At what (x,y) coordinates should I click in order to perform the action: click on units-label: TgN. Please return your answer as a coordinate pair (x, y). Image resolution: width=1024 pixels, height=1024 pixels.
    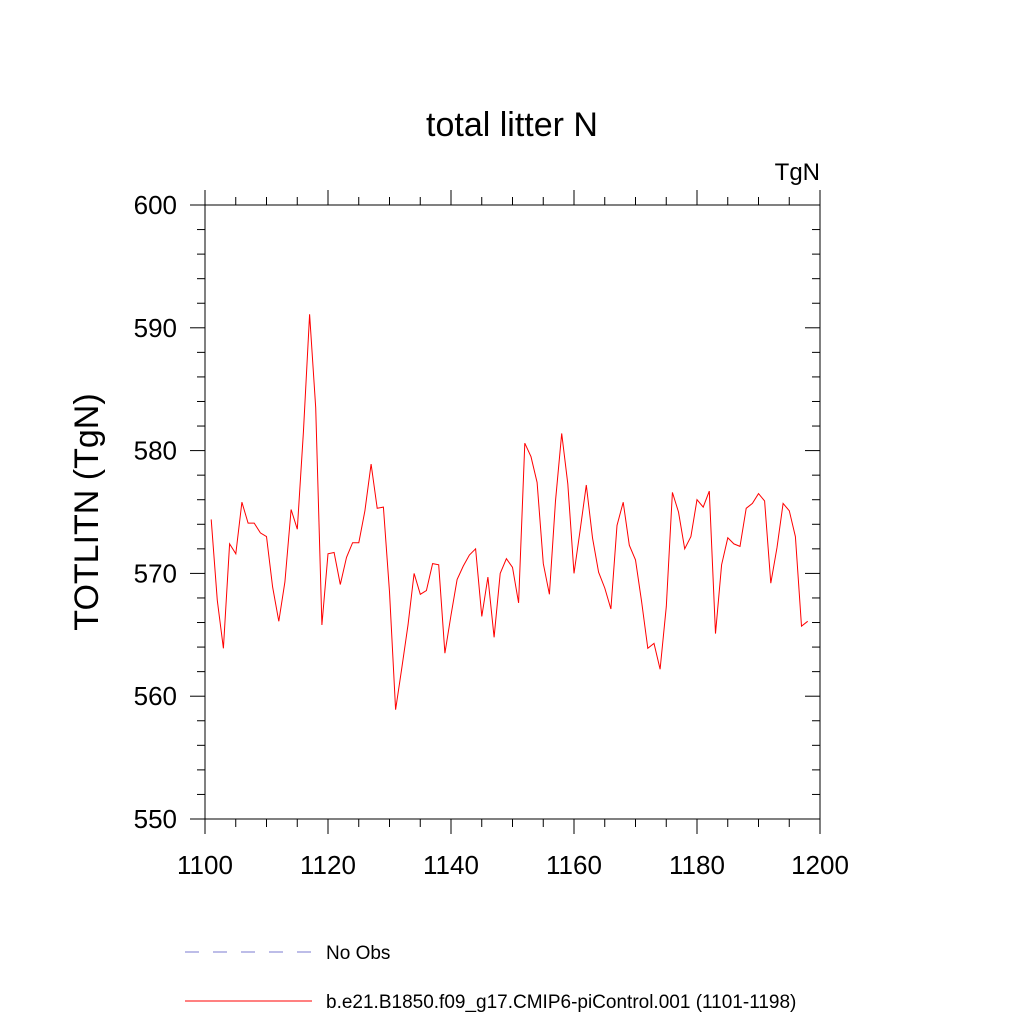
    Looking at the image, I should click on (797, 172).